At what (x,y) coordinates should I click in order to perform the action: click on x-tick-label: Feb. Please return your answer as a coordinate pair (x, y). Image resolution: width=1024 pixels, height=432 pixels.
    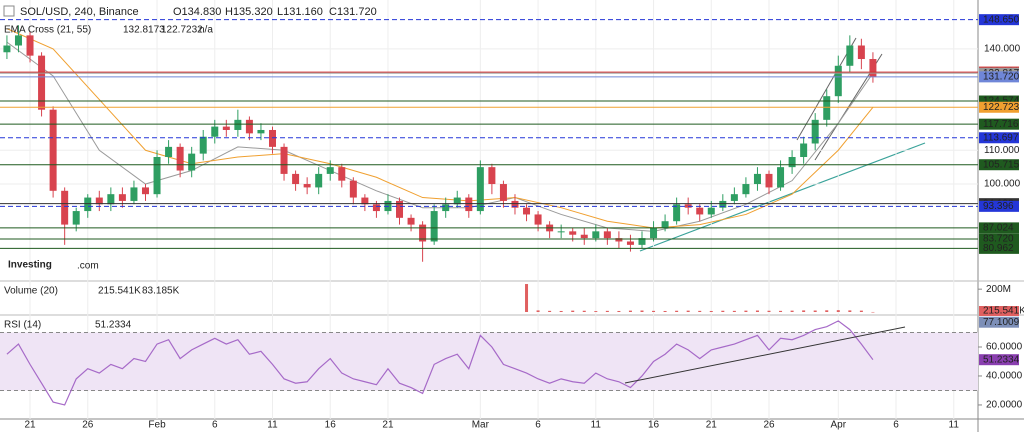
    Looking at the image, I should click on (157, 425).